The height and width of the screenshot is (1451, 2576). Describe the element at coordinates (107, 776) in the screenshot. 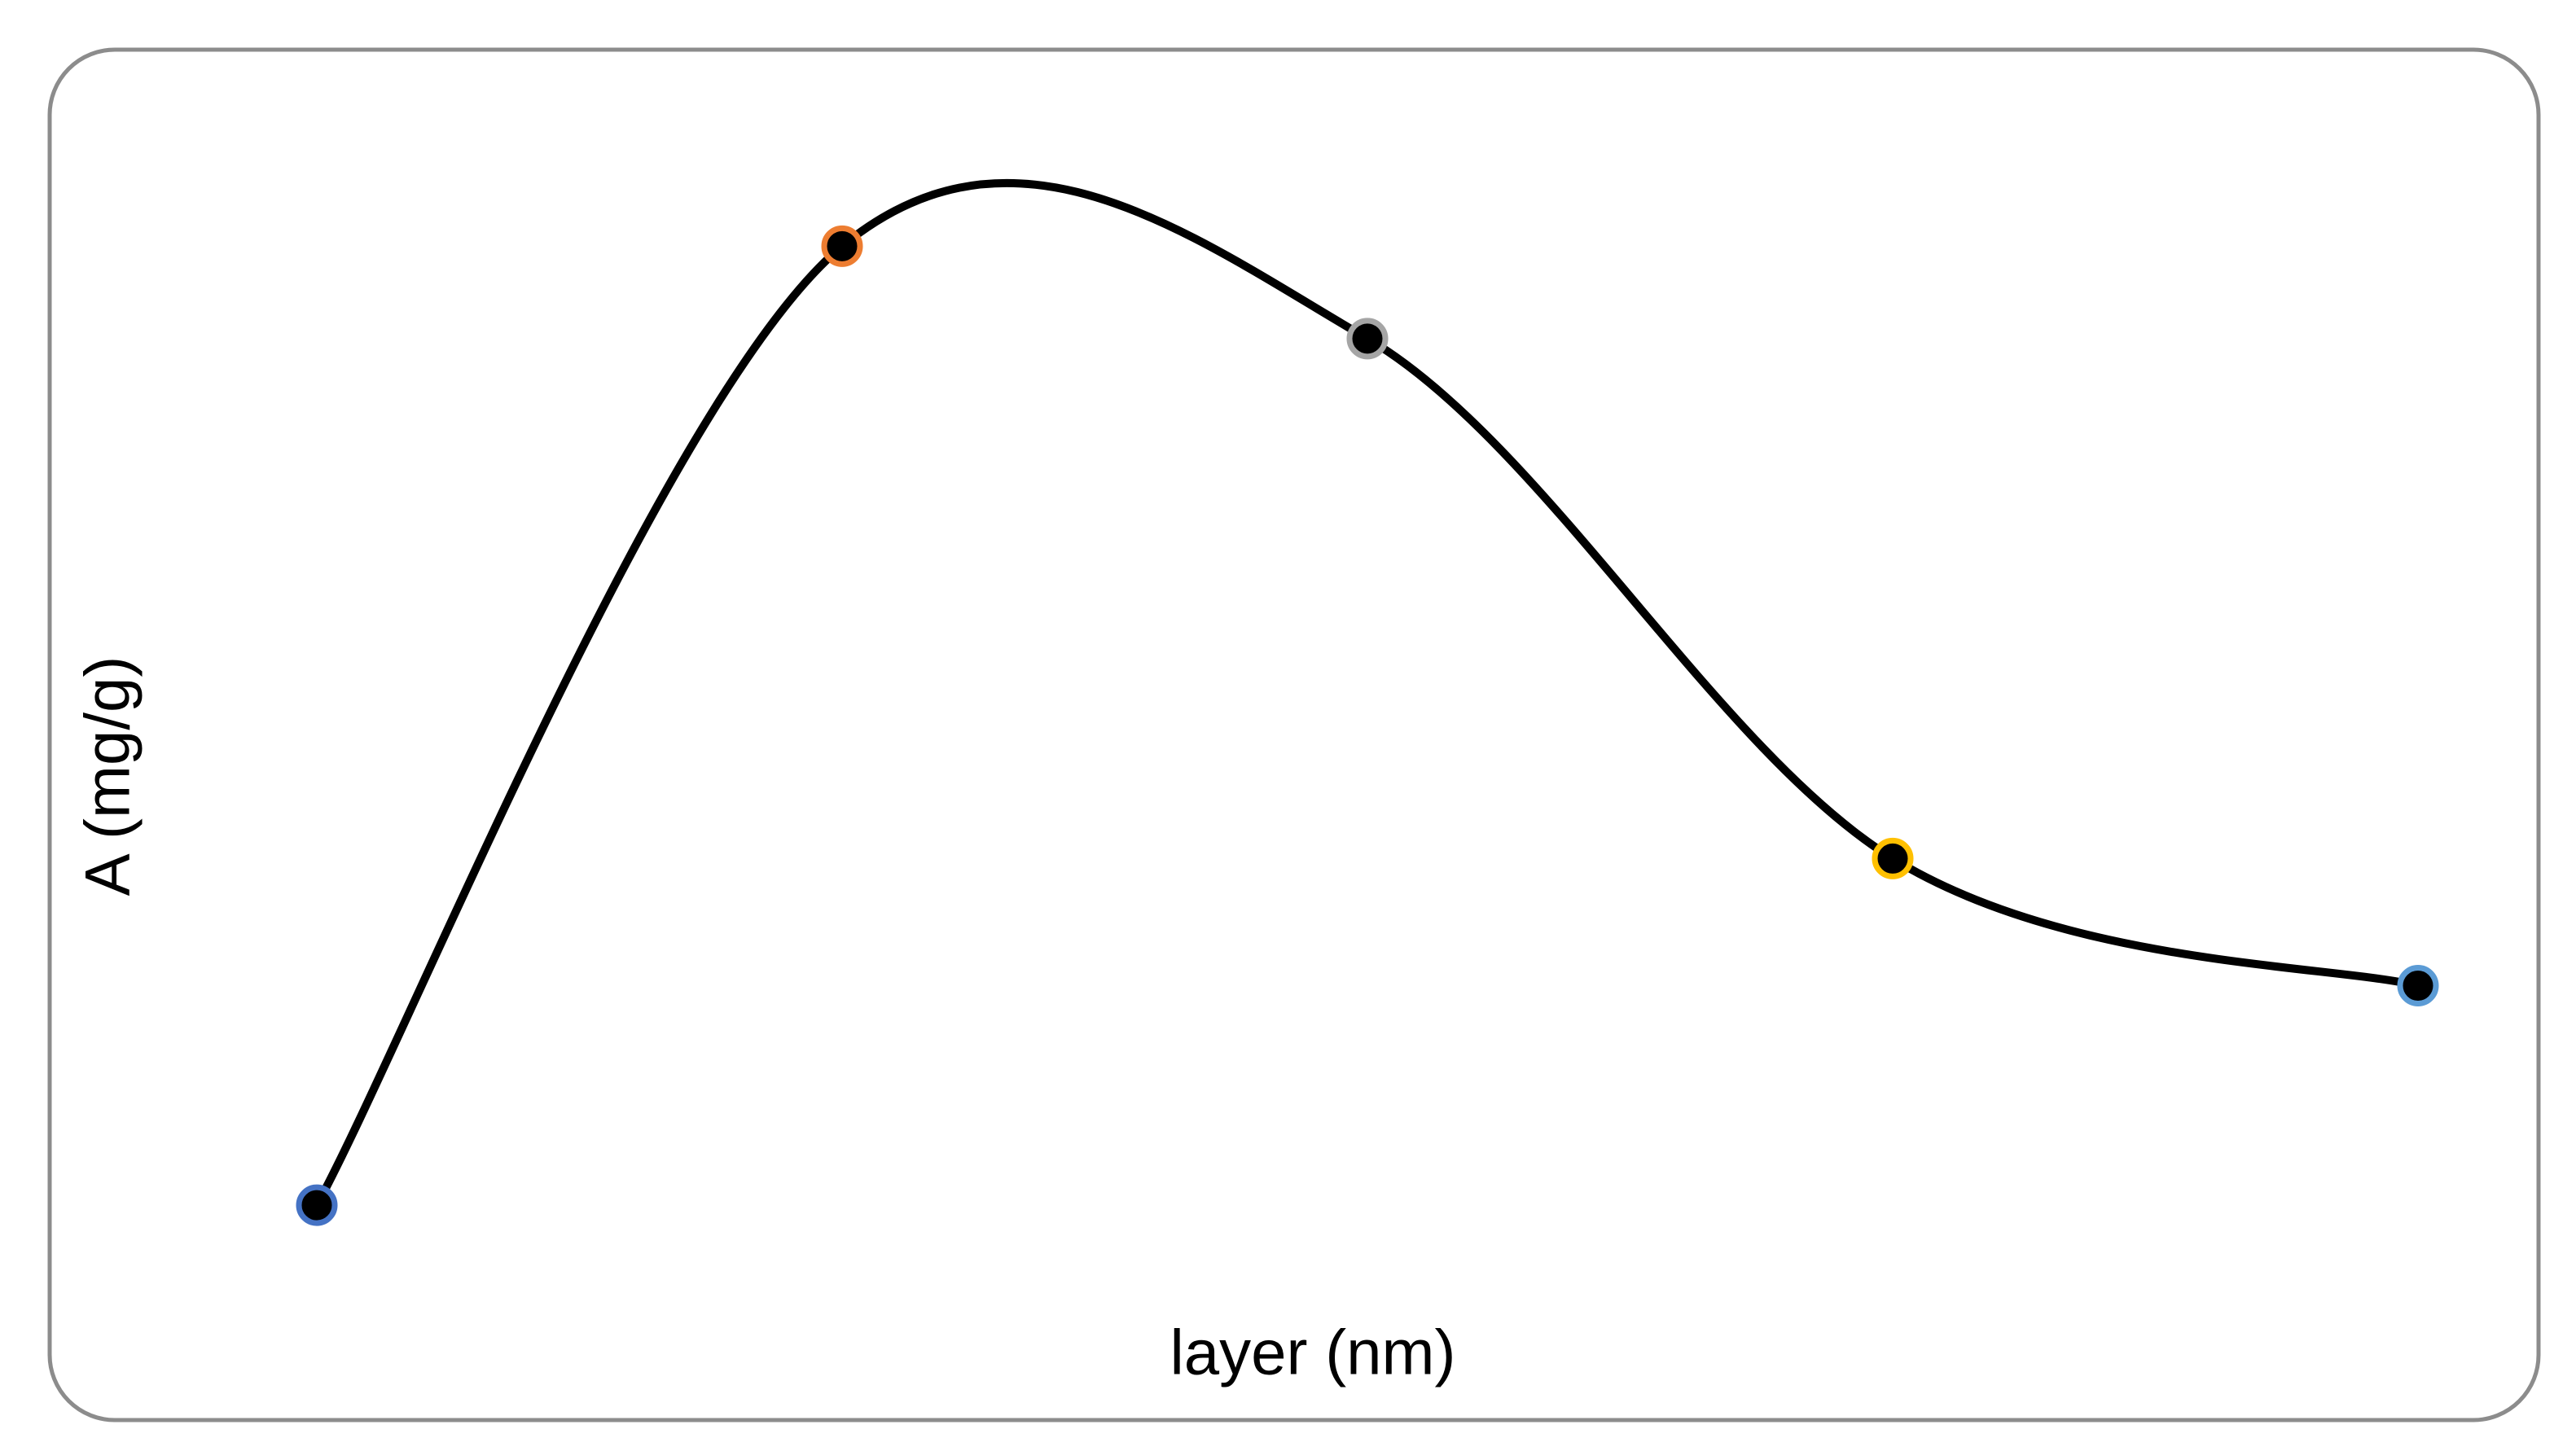

I see `y-axis-label: A (mg/g)` at that location.